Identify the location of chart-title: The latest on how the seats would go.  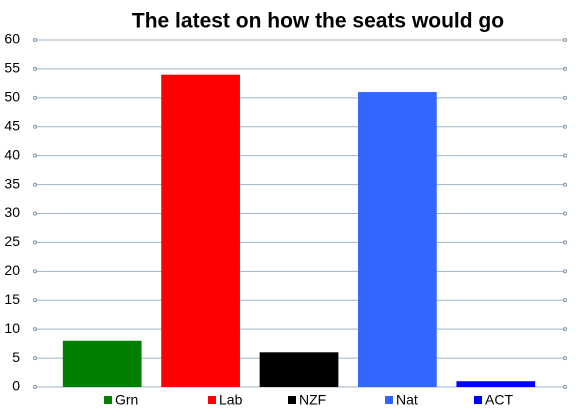
(318, 21).